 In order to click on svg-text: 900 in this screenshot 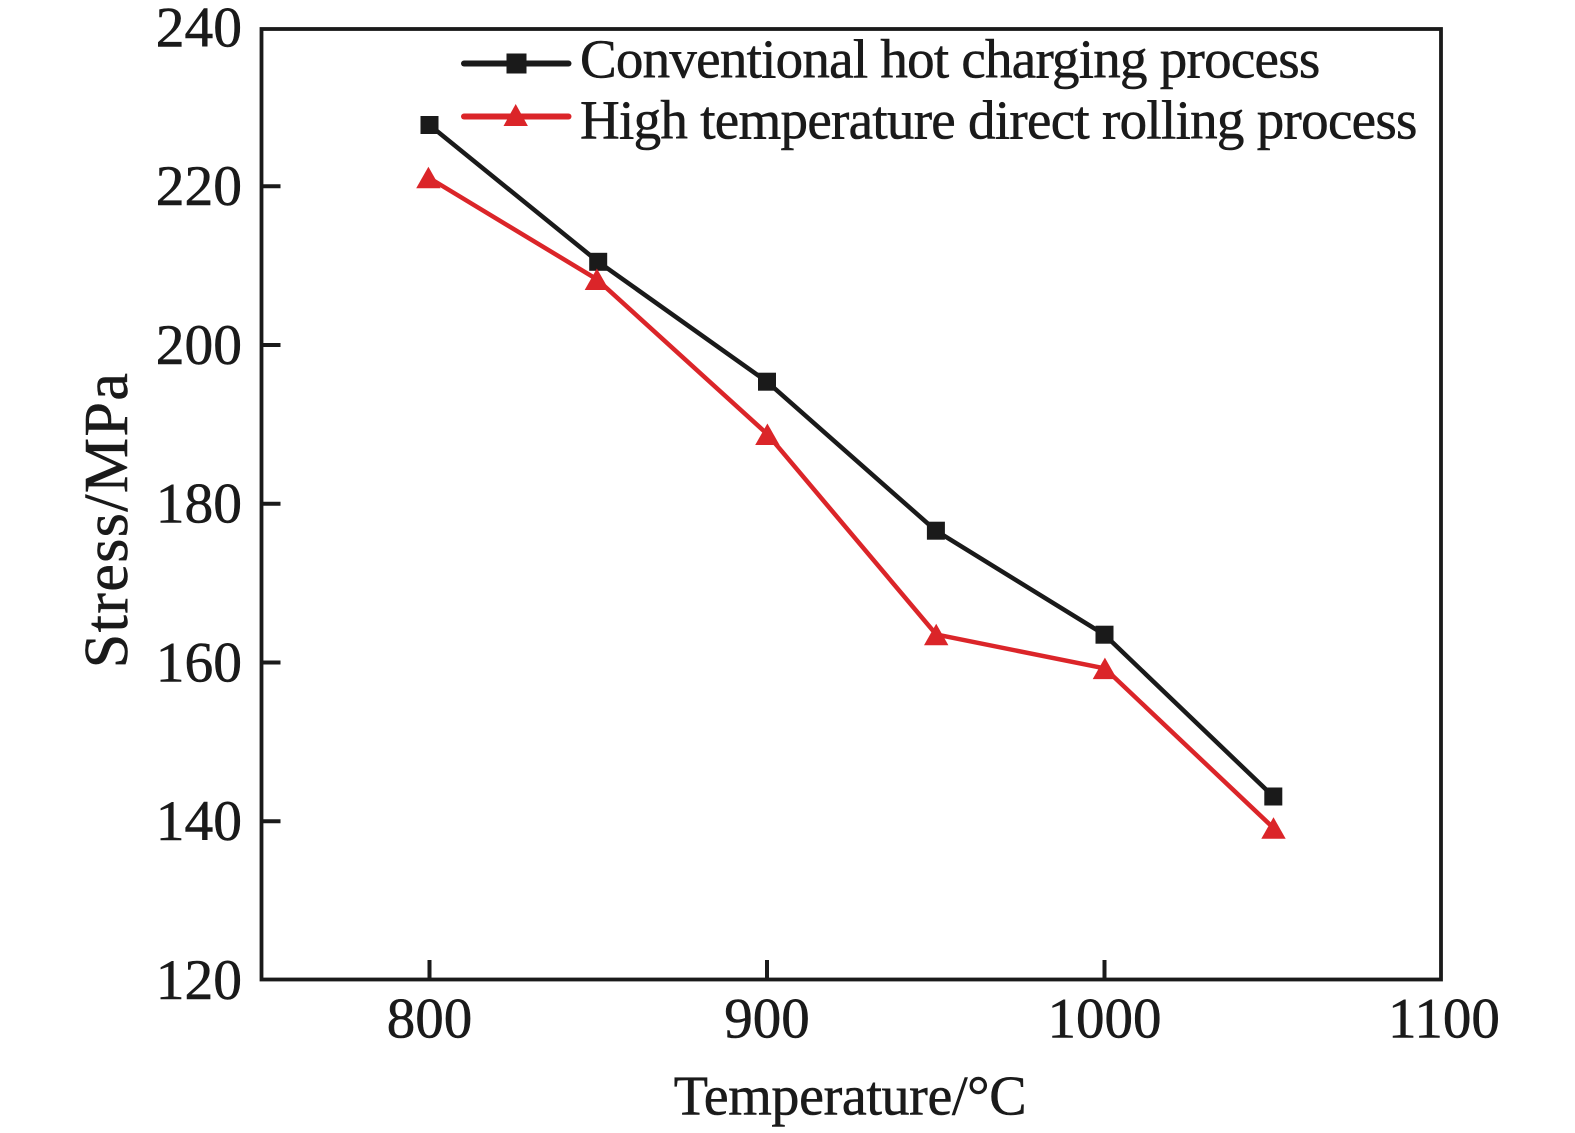, I will do `click(767, 1019)`.